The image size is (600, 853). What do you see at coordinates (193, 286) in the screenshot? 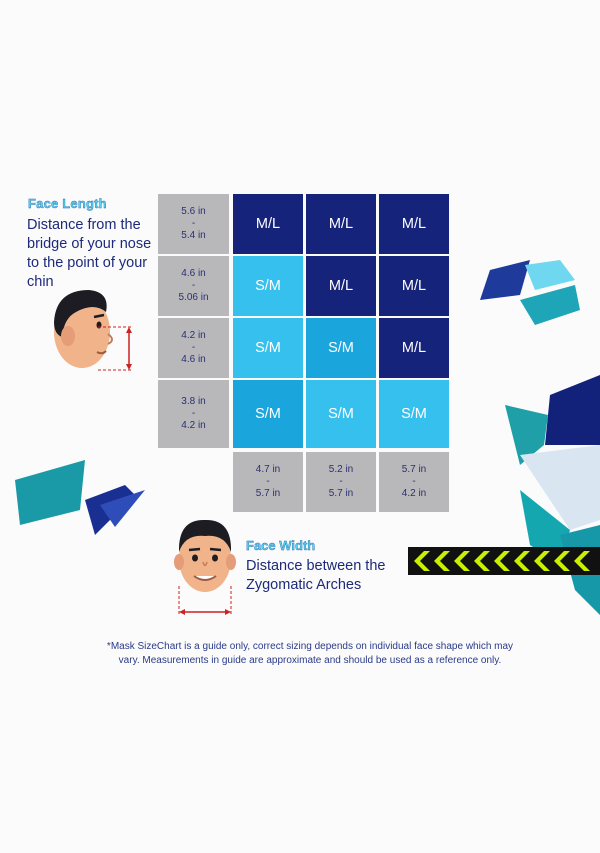
I see `length-range-cell: 4.6 in - 5.06 in` at bounding box center [193, 286].